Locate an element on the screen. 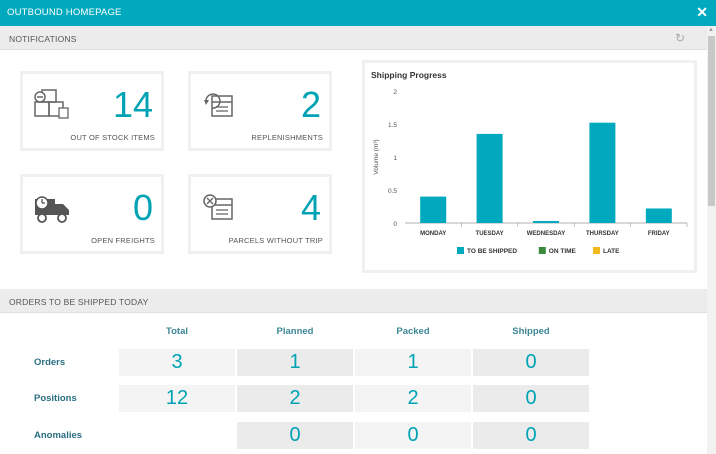 This screenshot has height=454, width=716. anomalies-shipped-cell: 0 is located at coordinates (531, 435).